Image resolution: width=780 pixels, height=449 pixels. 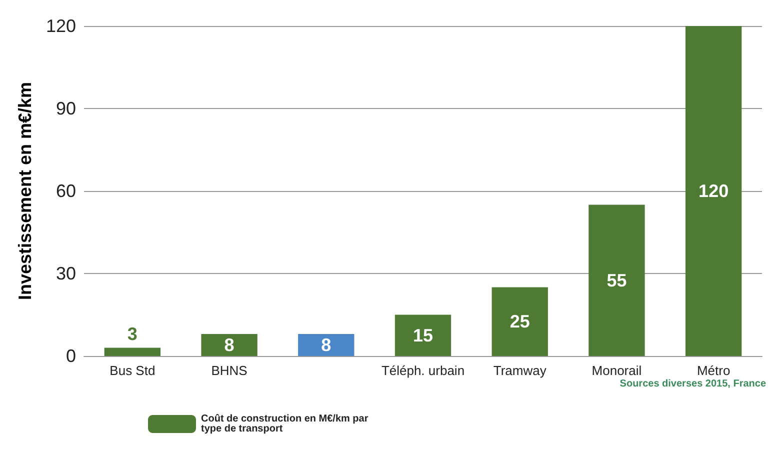 I want to click on legend-label: Coût de construction en M€/km par type de transport, so click(x=286, y=424).